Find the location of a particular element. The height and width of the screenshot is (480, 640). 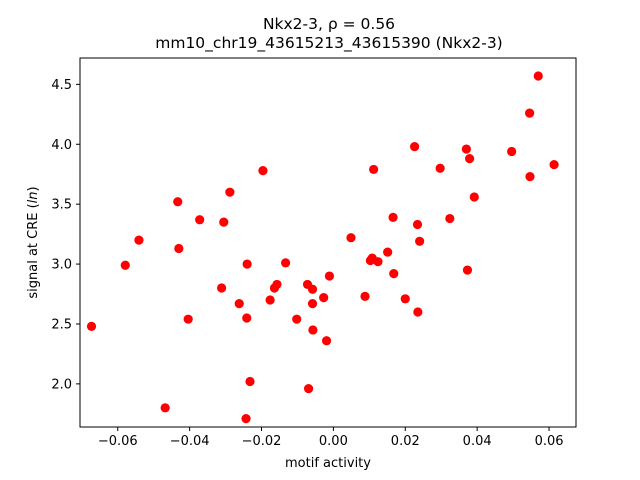

y-tick-label-4: 4.0 is located at coordinates (61, 145).